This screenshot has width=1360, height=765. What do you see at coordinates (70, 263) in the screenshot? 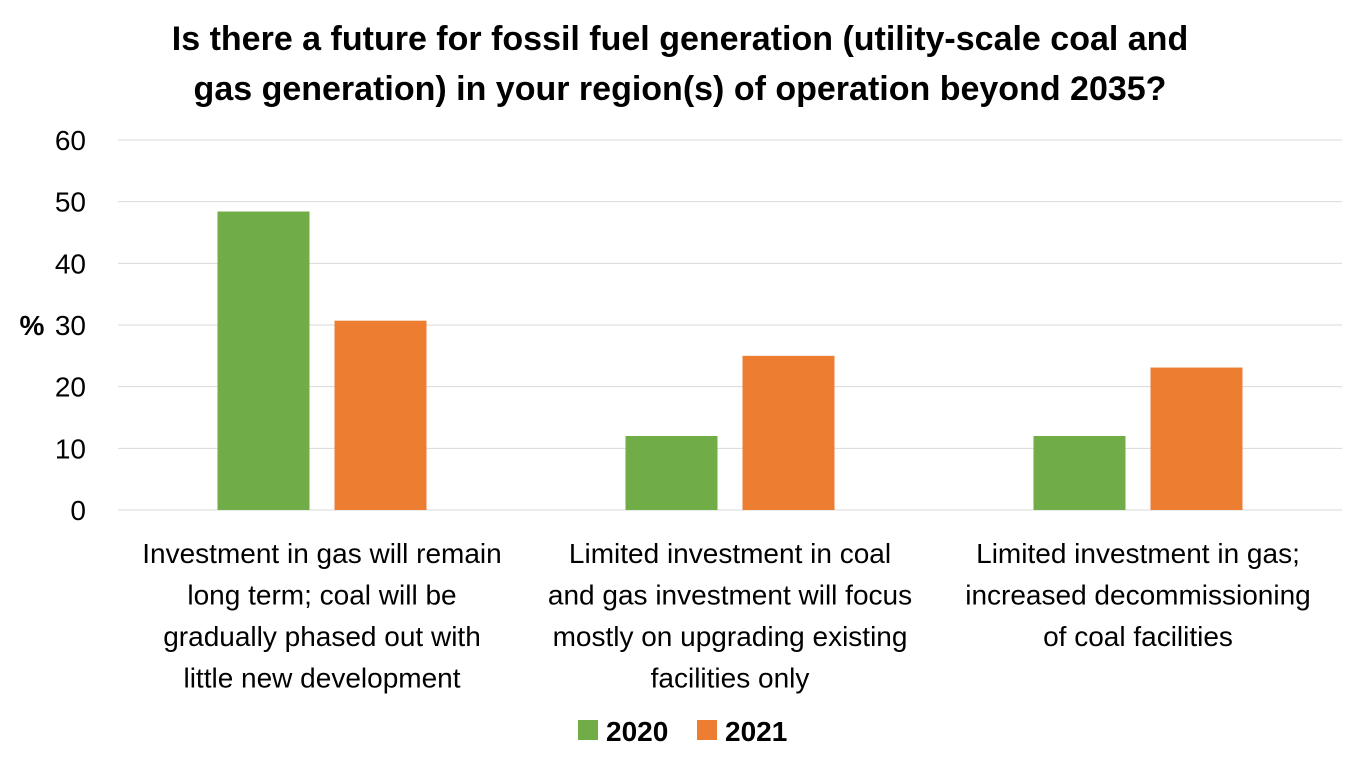
I see `y-tick-label: 40` at bounding box center [70, 263].